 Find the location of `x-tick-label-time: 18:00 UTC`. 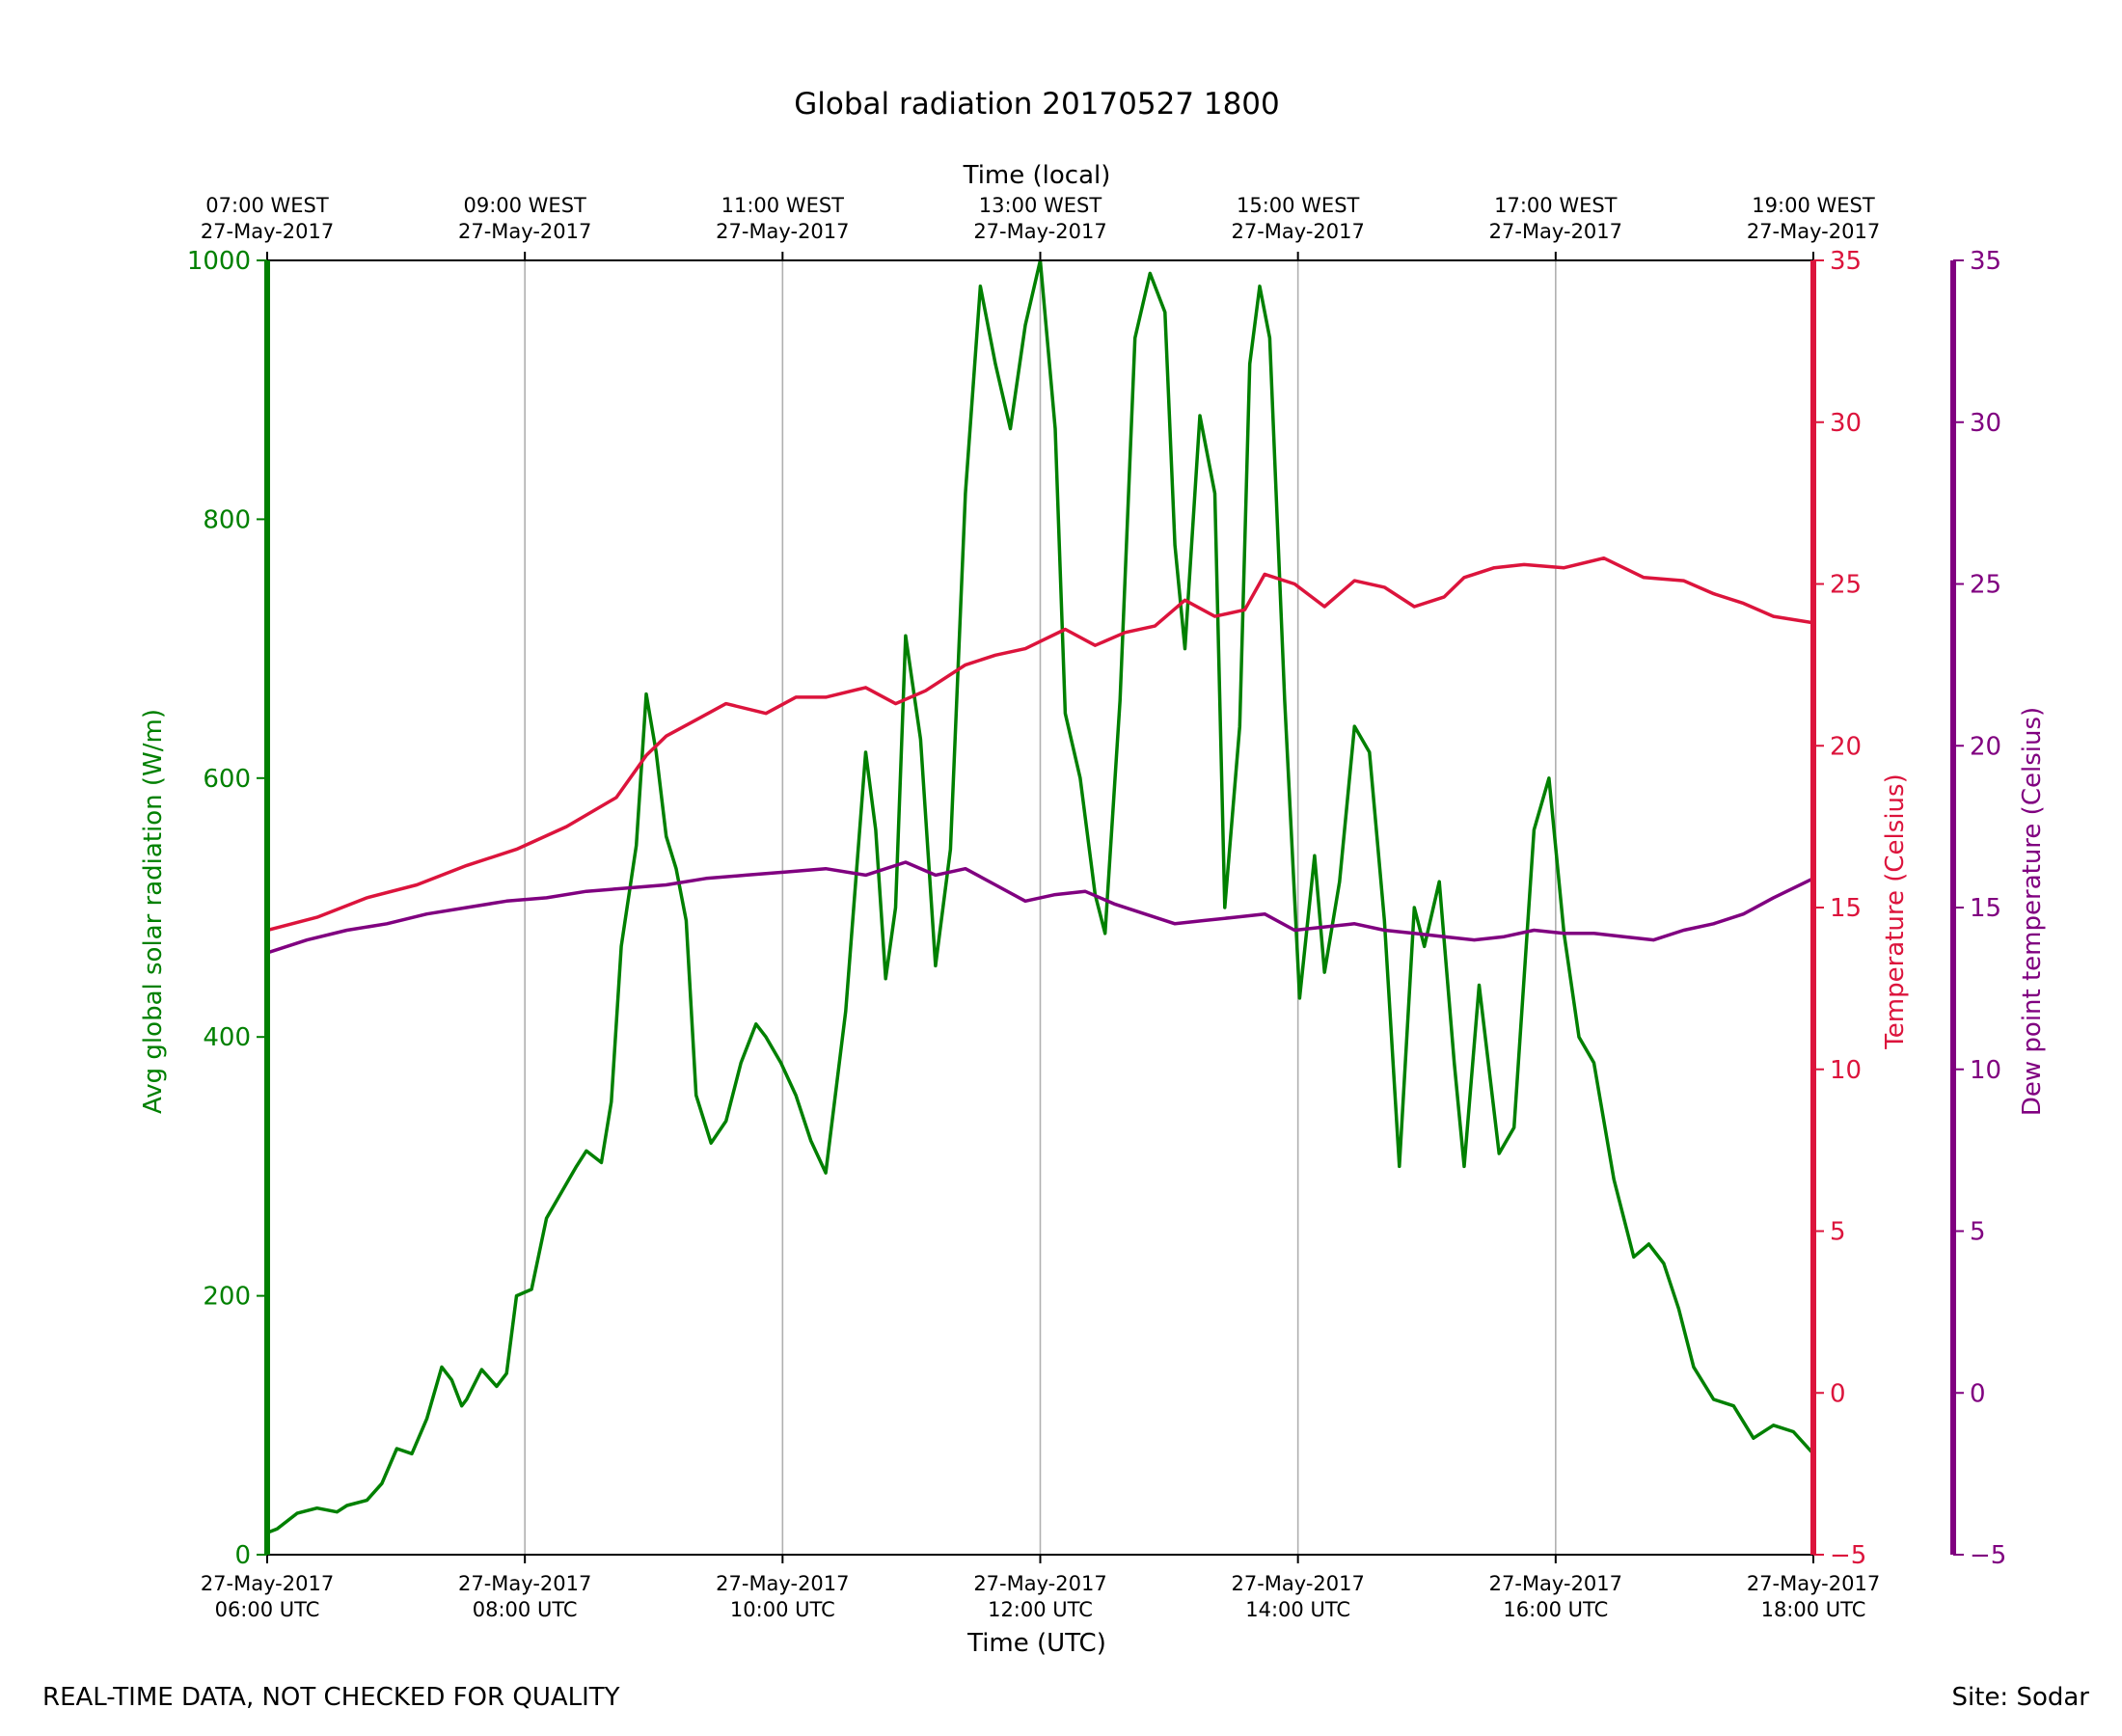

x-tick-label-time: 18:00 UTC is located at coordinates (1814, 1609).